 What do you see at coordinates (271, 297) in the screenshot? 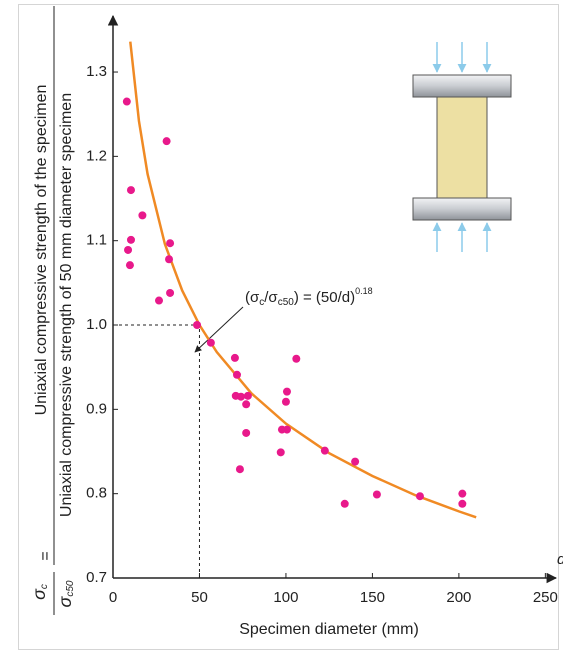
I see `annotation-part: /σ` at bounding box center [271, 297].